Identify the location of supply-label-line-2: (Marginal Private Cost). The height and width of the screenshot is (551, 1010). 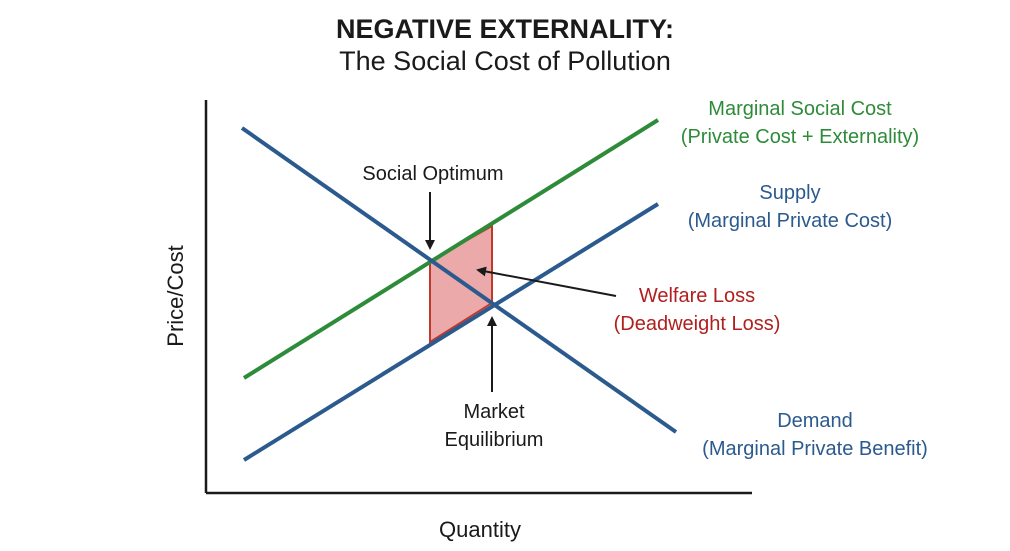
(790, 221).